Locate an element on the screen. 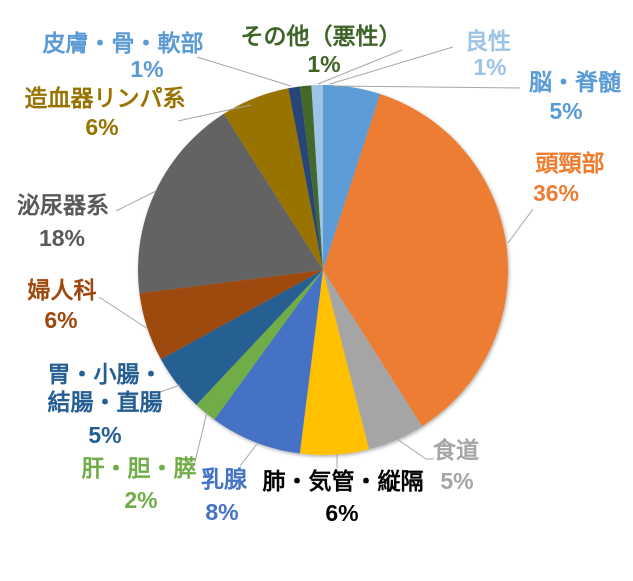  pie-pct-breast: 8% is located at coordinates (222, 512).